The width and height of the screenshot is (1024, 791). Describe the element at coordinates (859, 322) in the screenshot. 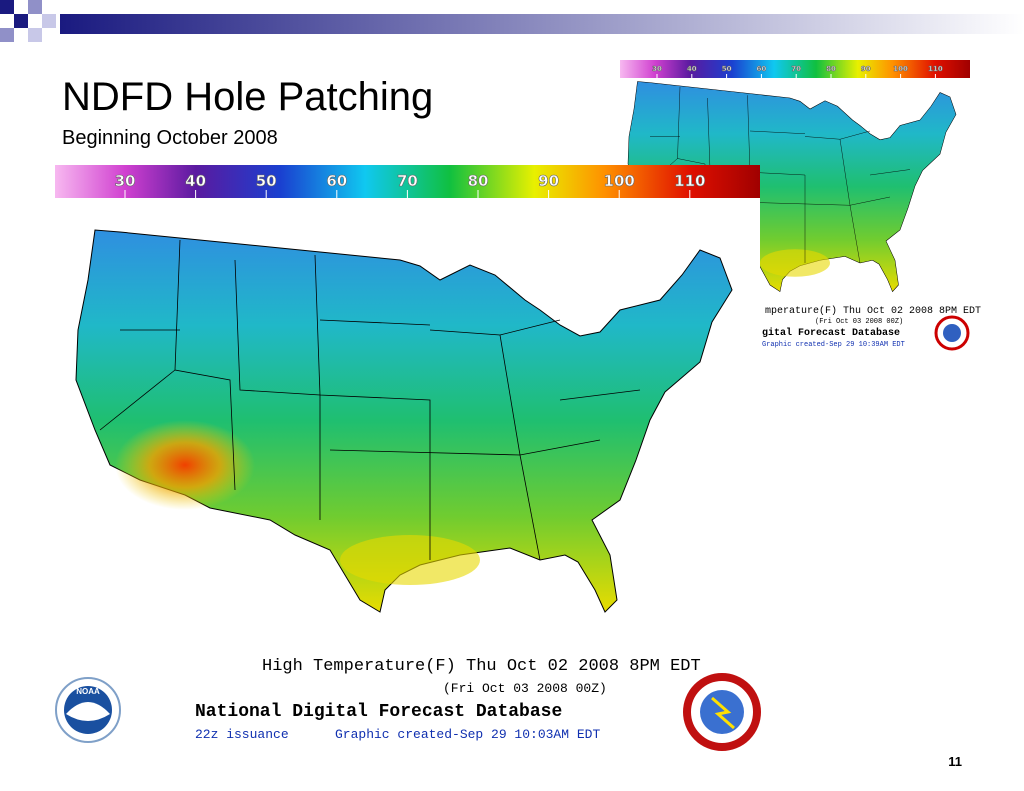

I see `back-caption-utc: (Fri Oct 03 2008 00Z)` at that location.